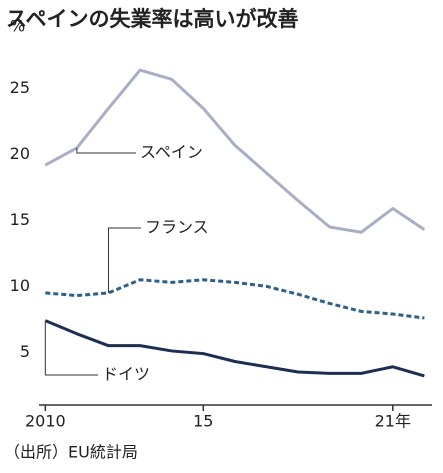 The width and height of the screenshot is (443, 473). What do you see at coordinates (126, 374) in the screenshot?
I see `series-label: ドイツ` at bounding box center [126, 374].